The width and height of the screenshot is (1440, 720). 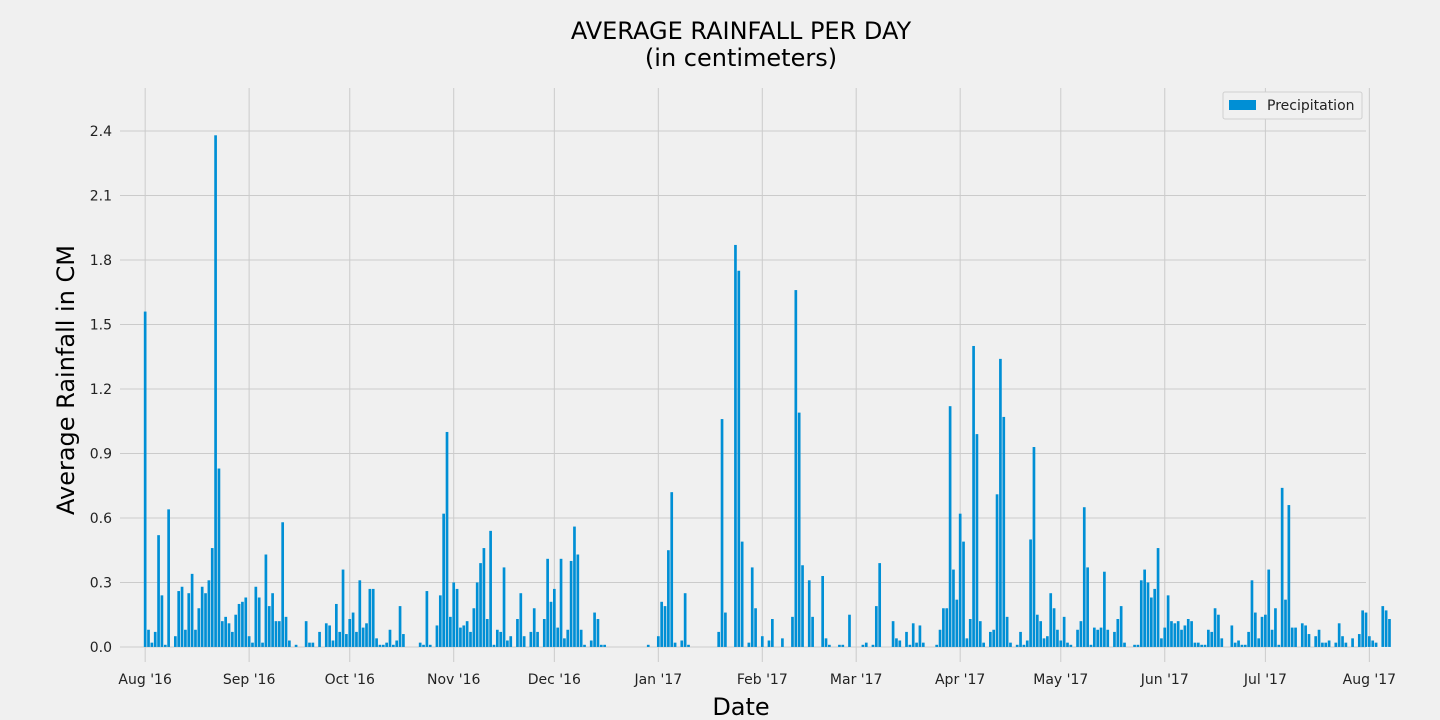 What do you see at coordinates (101, 454) in the screenshot?
I see `y-tick-label: 0.9` at bounding box center [101, 454].